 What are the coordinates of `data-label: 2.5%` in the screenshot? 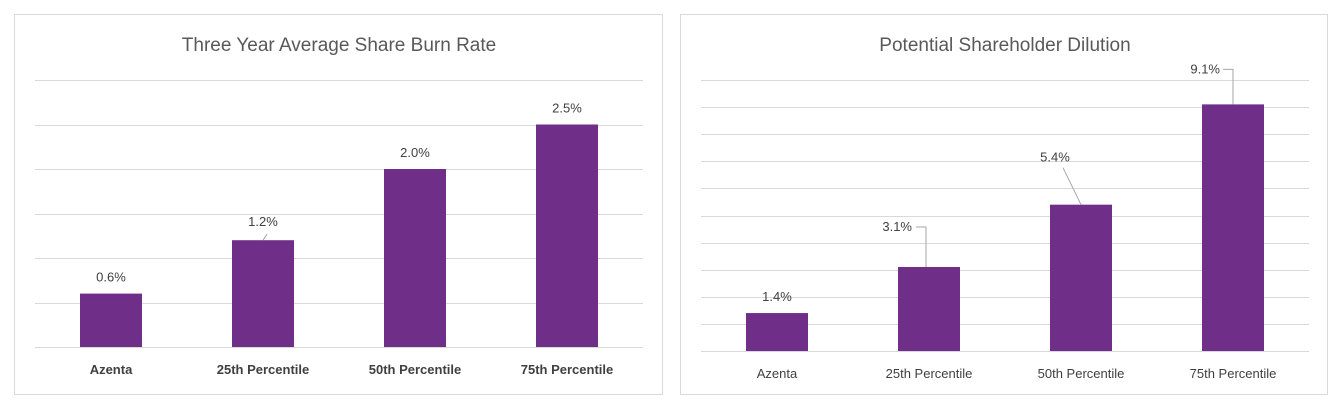 It's located at (567, 108).